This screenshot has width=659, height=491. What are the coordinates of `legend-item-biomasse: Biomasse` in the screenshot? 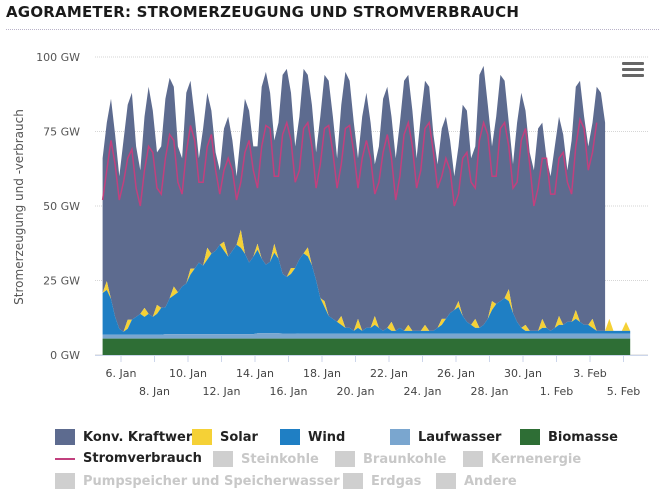 It's located at (569, 437).